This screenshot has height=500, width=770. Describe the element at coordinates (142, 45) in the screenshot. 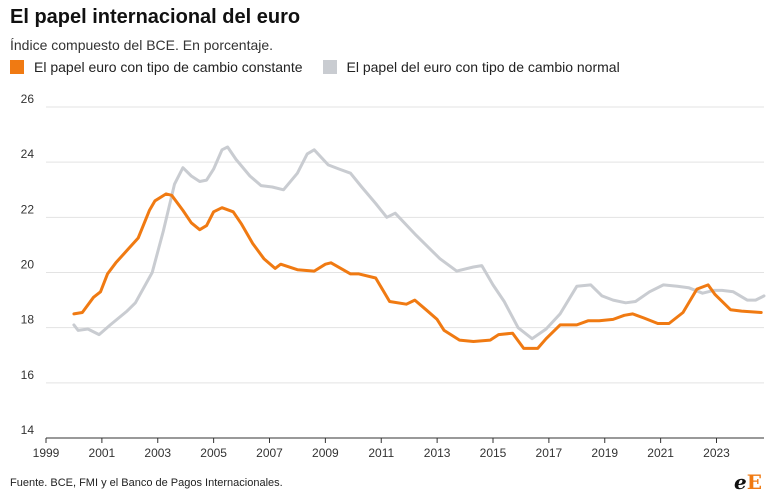

I see `chart-subtitle: Índice compuesto del BCE. En porcentaje.` at that location.